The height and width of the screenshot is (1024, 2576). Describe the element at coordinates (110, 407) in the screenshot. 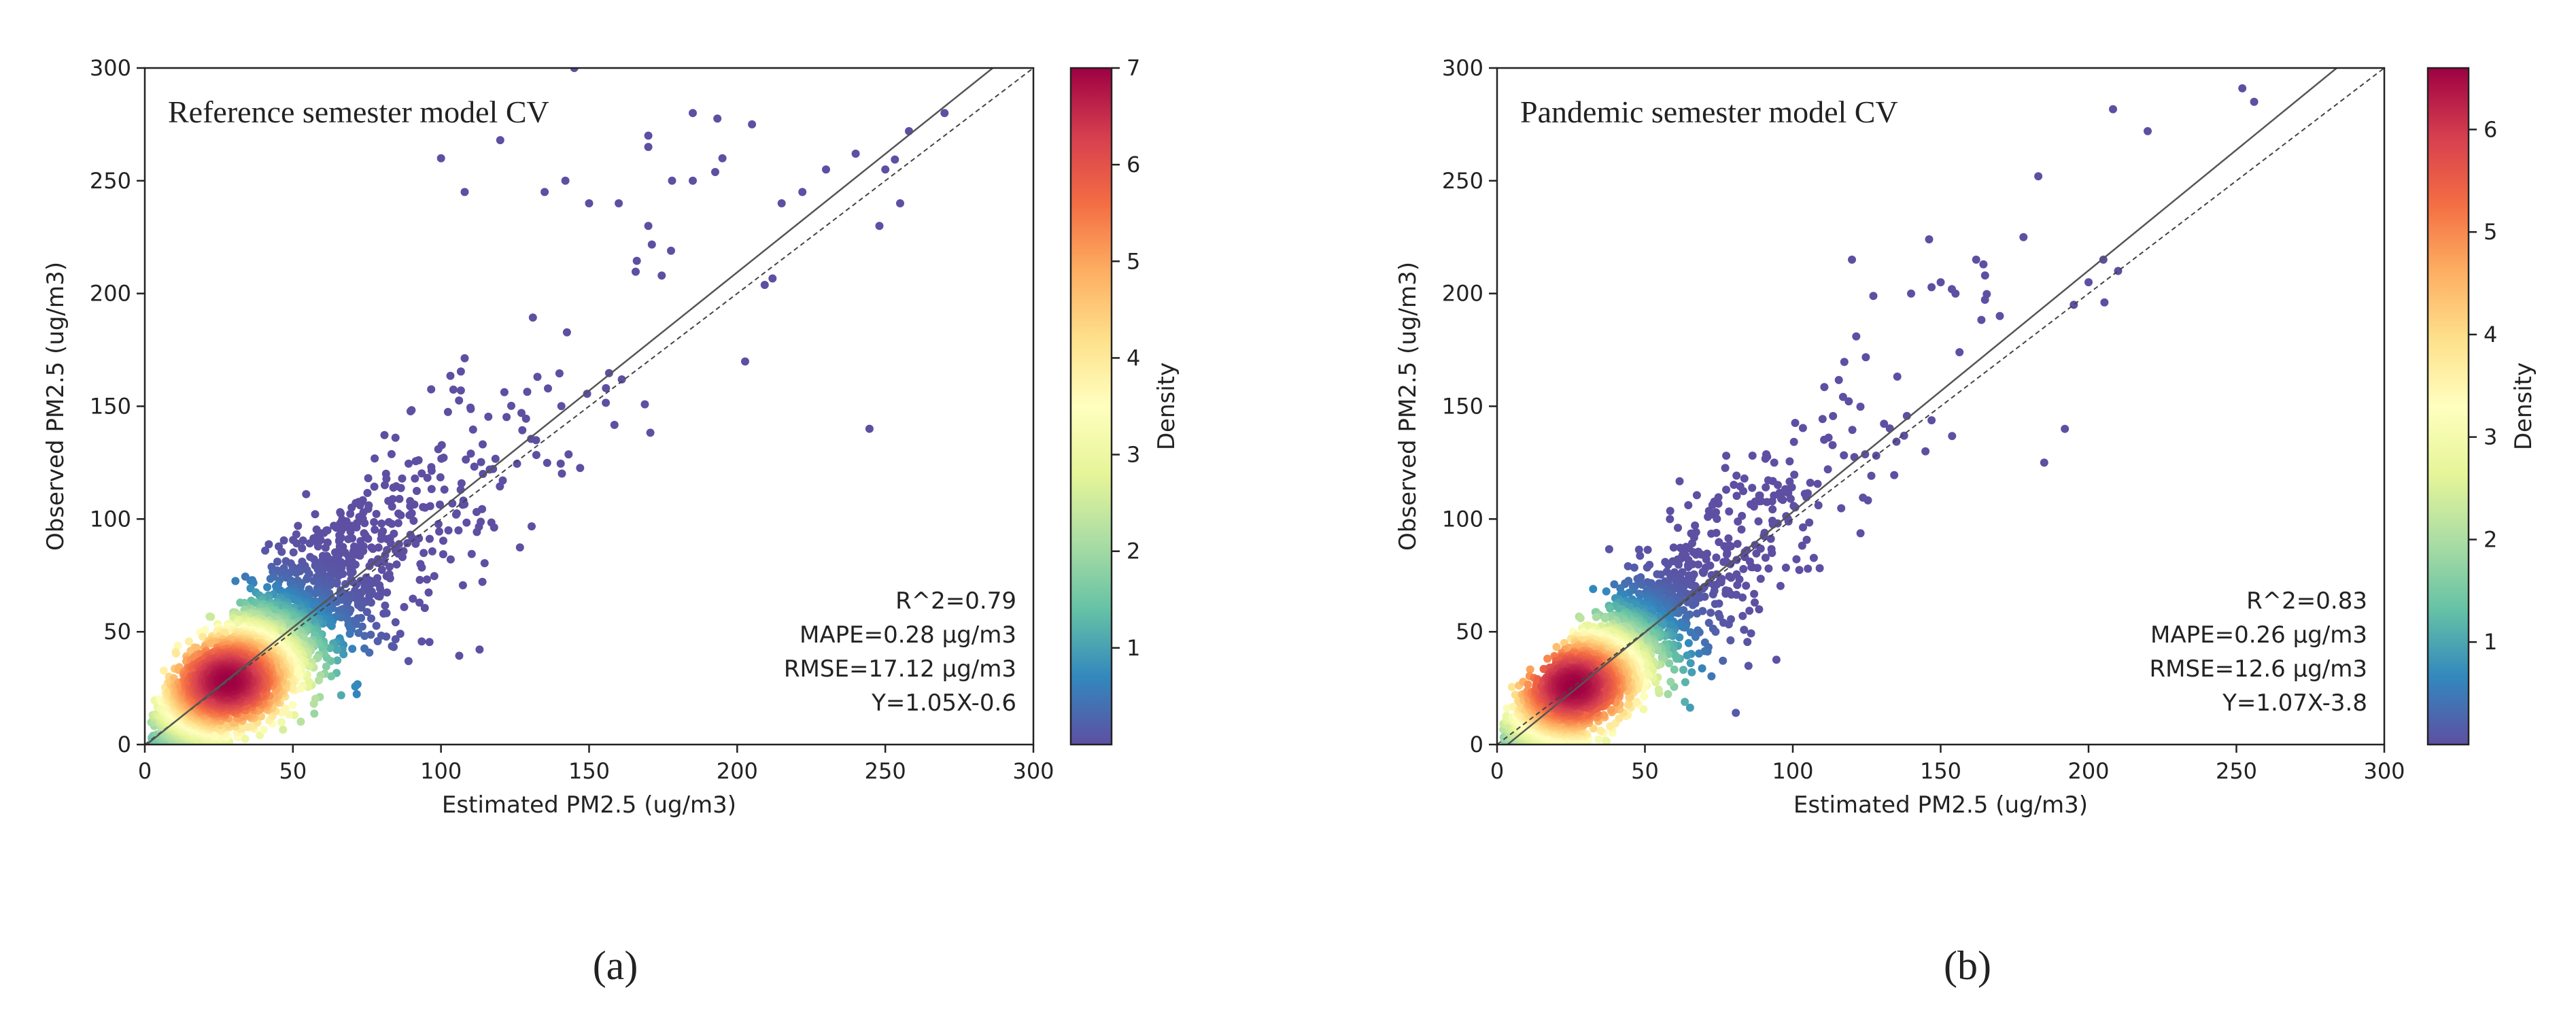

I see `y-tick-label: 150` at that location.